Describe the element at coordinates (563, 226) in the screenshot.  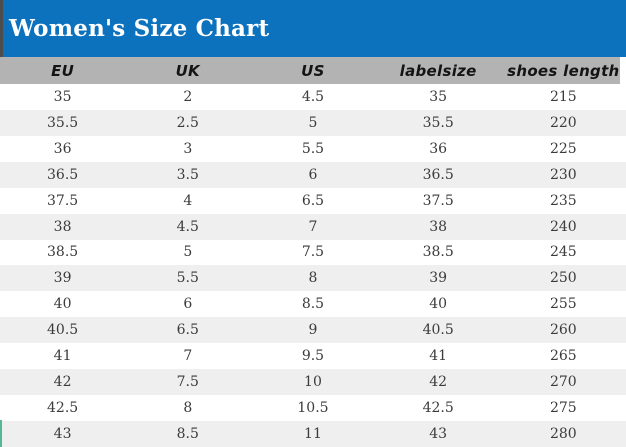
I see `table-cell: 240` at that location.